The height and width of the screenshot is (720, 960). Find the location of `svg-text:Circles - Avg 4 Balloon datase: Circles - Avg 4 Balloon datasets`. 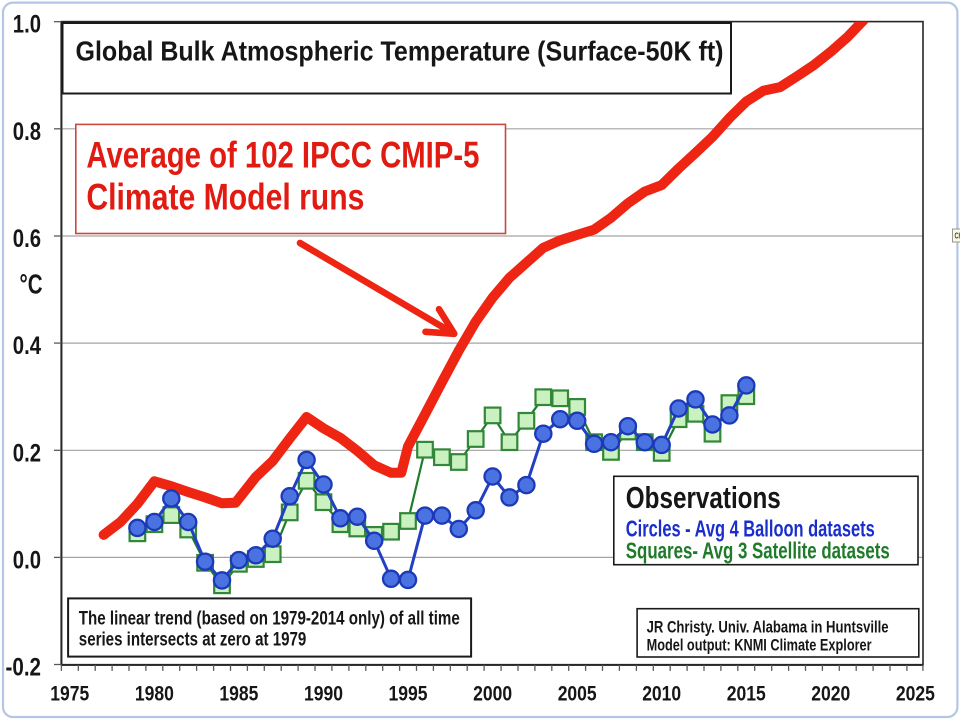

svg-text:Circles - Avg 4 Balloon datase: Circles - Avg 4 Balloon datasets is located at coordinates (750, 529).